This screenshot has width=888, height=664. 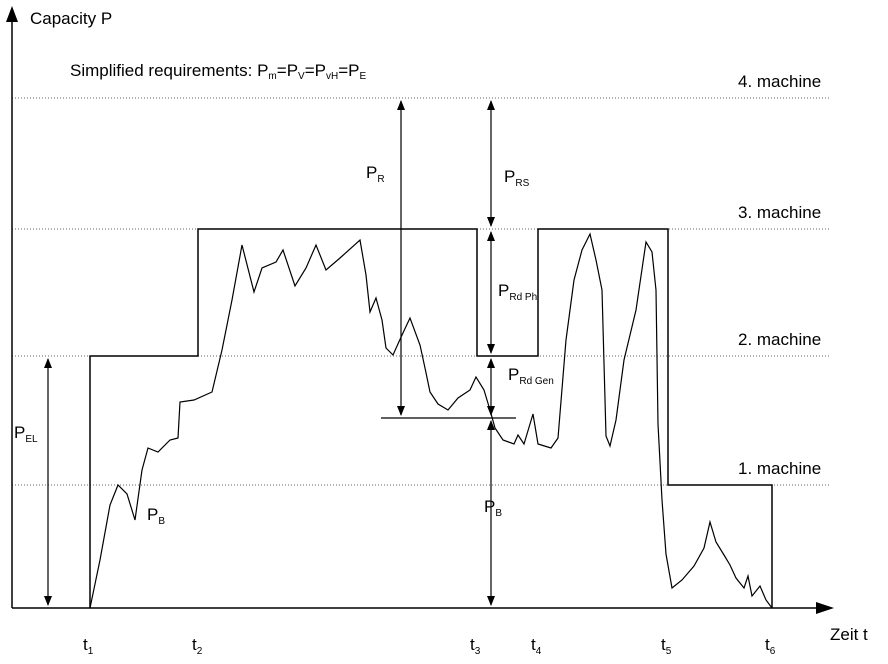 What do you see at coordinates (493, 508) in the screenshot?
I see `p-b-base-label: PB` at bounding box center [493, 508].